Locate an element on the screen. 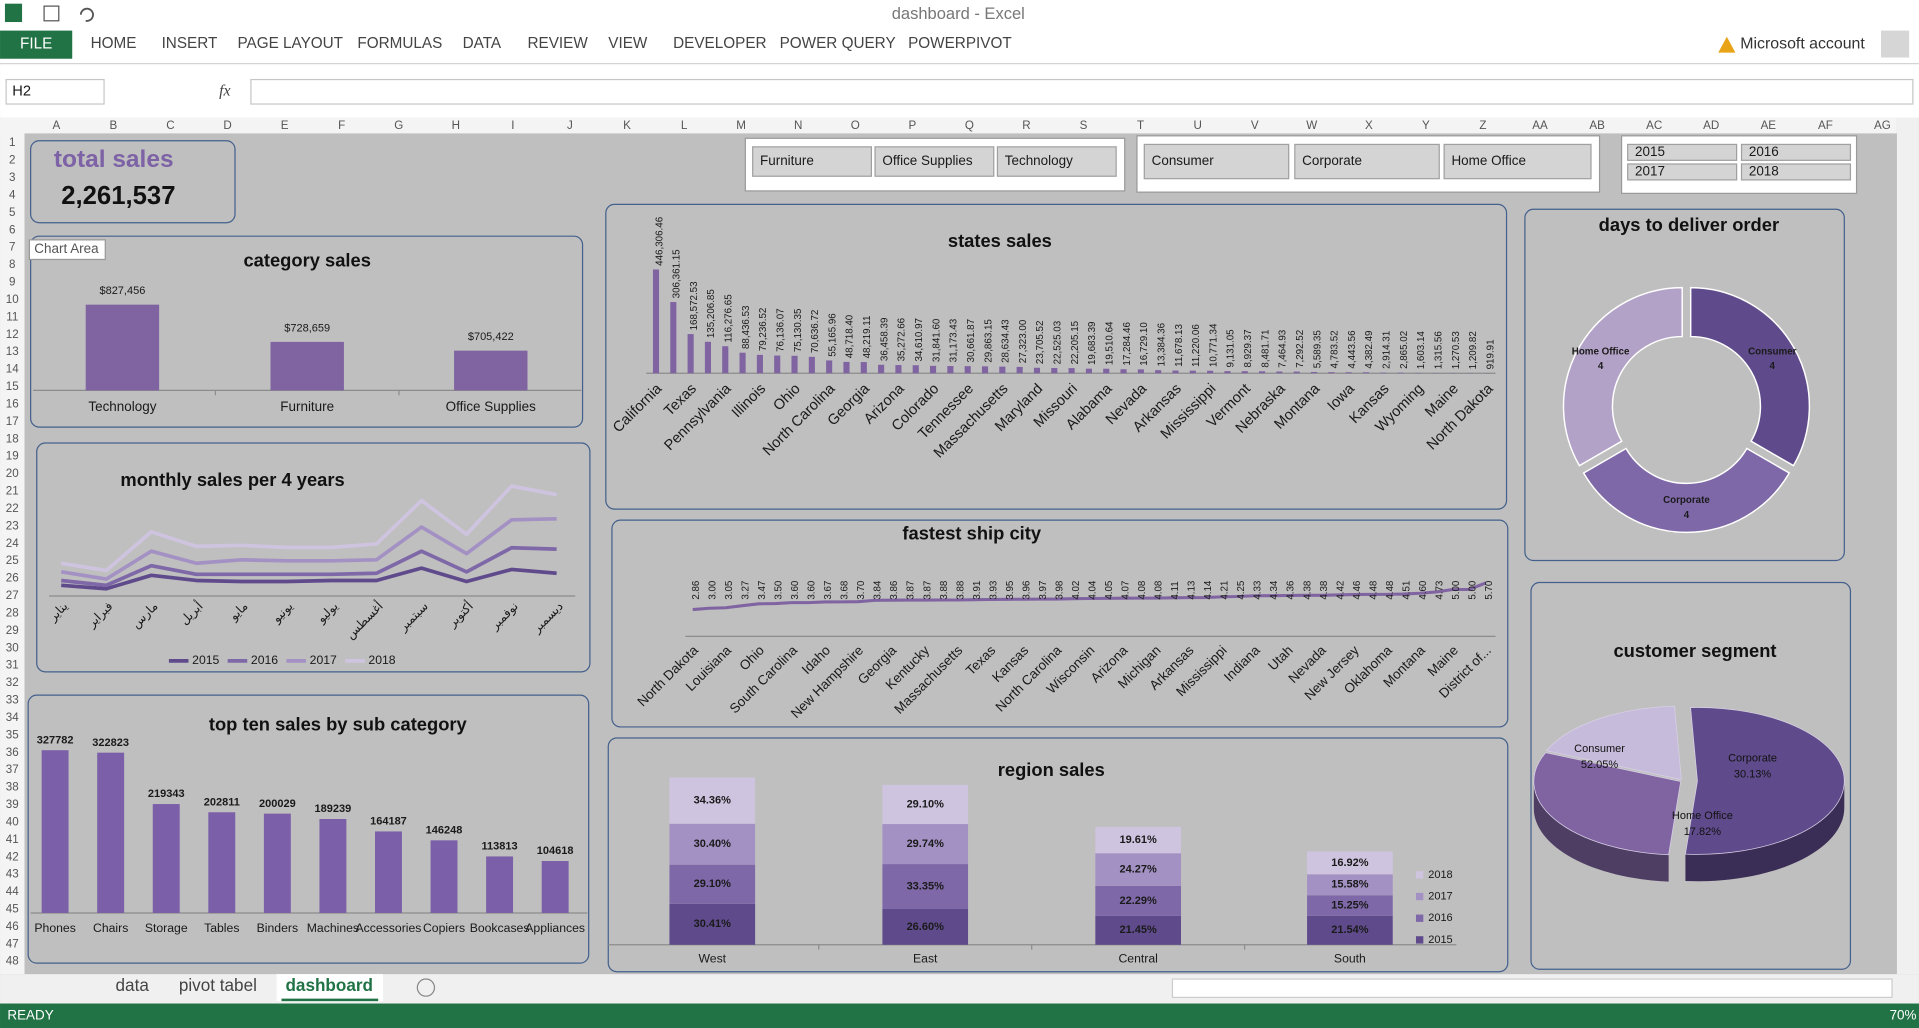  zoom-level: 70% is located at coordinates (1903, 1014).